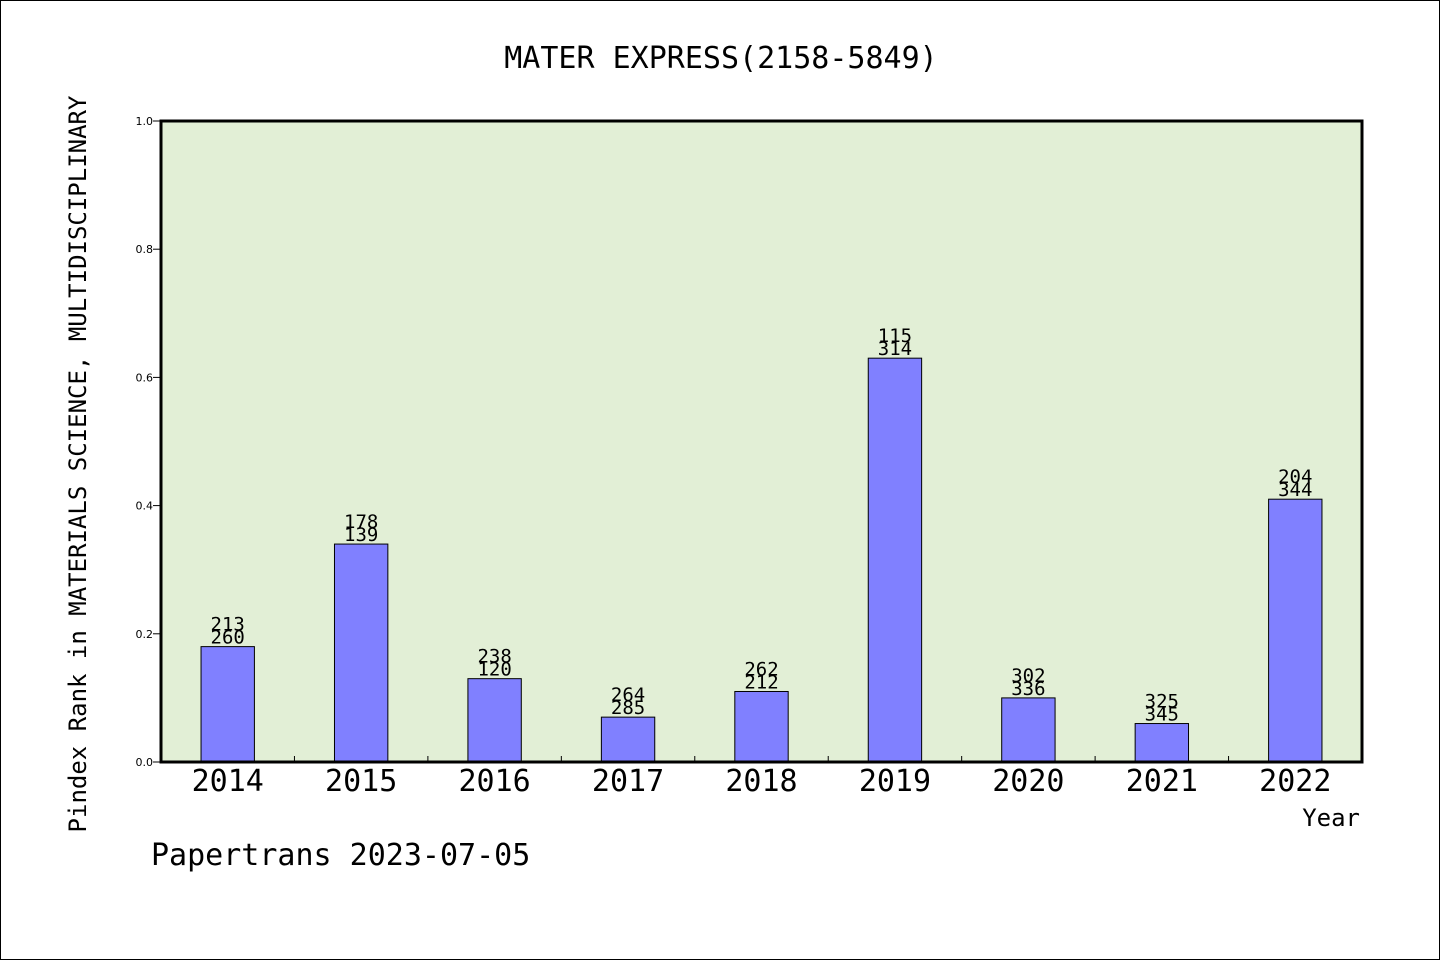  Describe the element at coordinates (145, 634) in the screenshot. I see `y-tick-label: 0.2` at that location.